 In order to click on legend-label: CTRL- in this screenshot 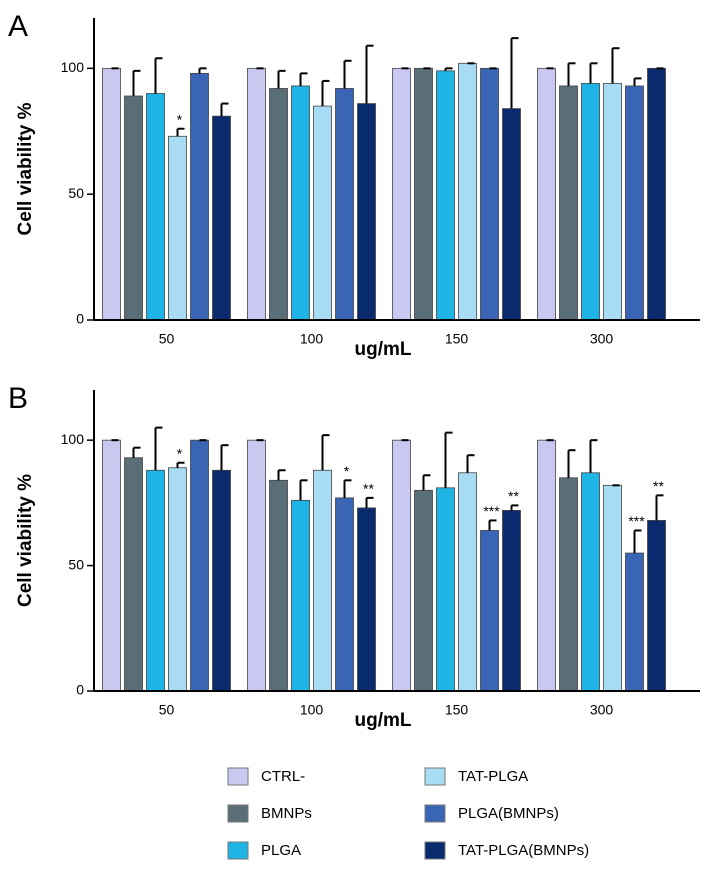, I will do `click(283, 776)`.